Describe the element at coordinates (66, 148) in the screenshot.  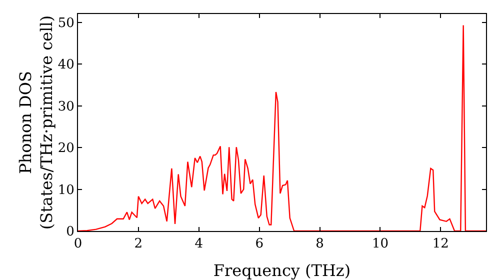
I see `y-tick-label: 20` at that location.